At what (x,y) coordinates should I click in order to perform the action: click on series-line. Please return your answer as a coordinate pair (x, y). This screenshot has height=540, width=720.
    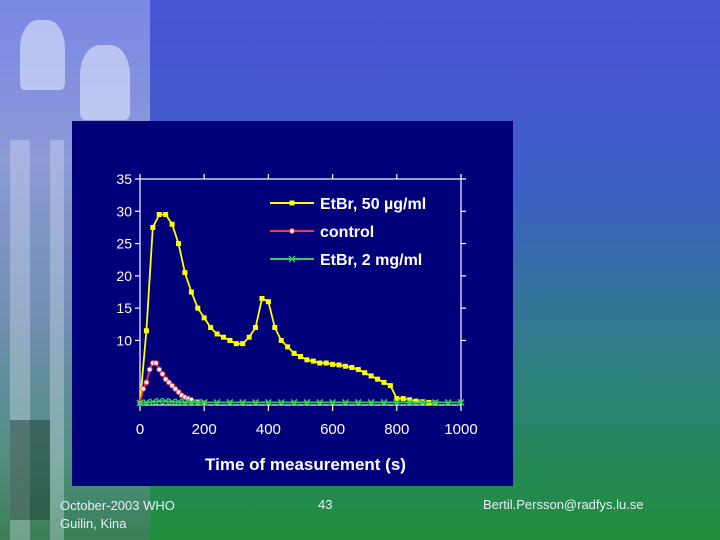
    Looking at the image, I should click on (287, 308).